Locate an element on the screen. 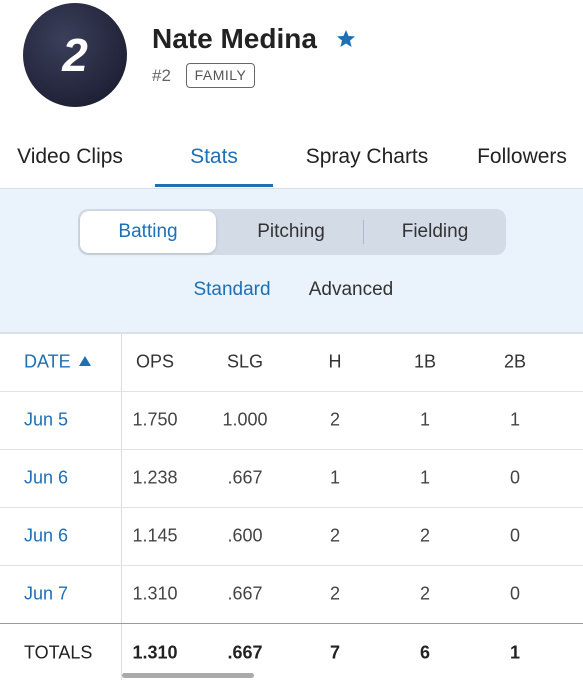  segment-selected is located at coordinates (148, 232).